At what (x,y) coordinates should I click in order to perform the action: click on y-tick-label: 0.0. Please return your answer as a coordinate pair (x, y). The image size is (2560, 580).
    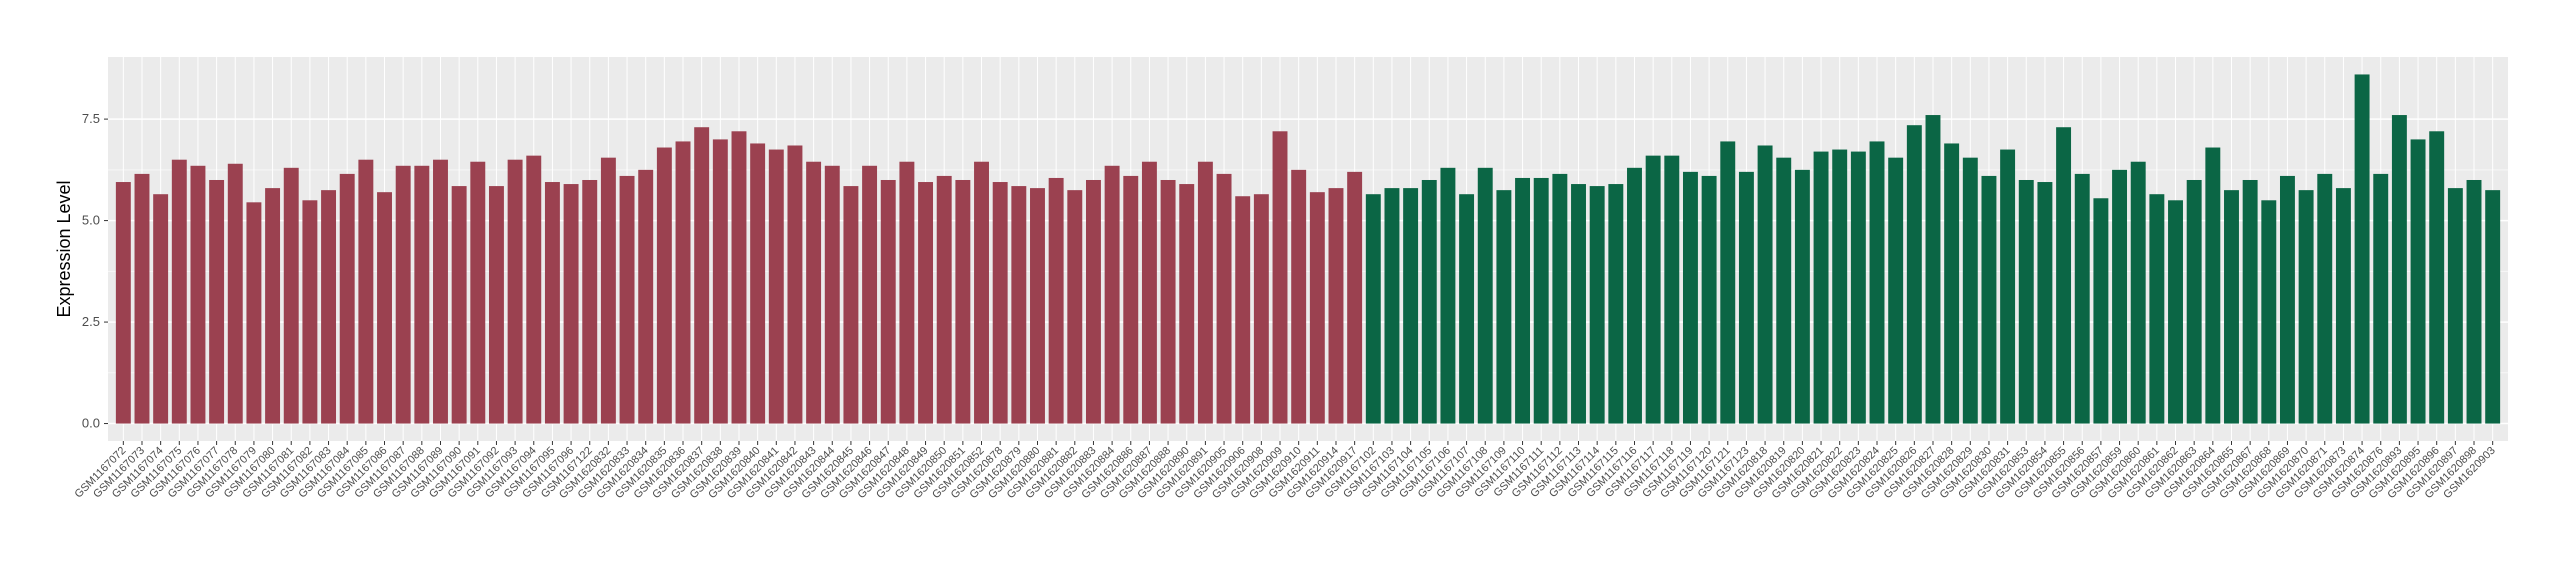
    Looking at the image, I should click on (91, 423).